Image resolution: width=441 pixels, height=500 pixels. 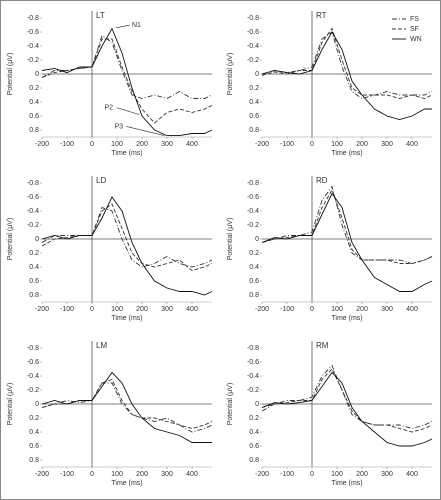 What do you see at coordinates (119, 126) in the screenshot?
I see `annotation: P3` at bounding box center [119, 126].